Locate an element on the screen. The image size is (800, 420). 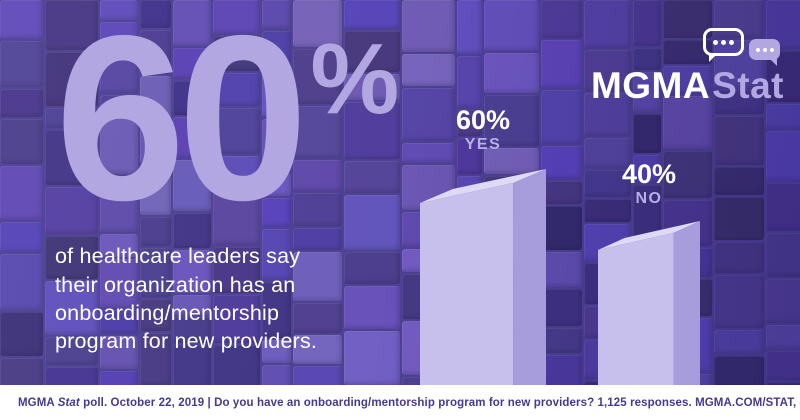
bar-yes-column is located at coordinates (483, 274).